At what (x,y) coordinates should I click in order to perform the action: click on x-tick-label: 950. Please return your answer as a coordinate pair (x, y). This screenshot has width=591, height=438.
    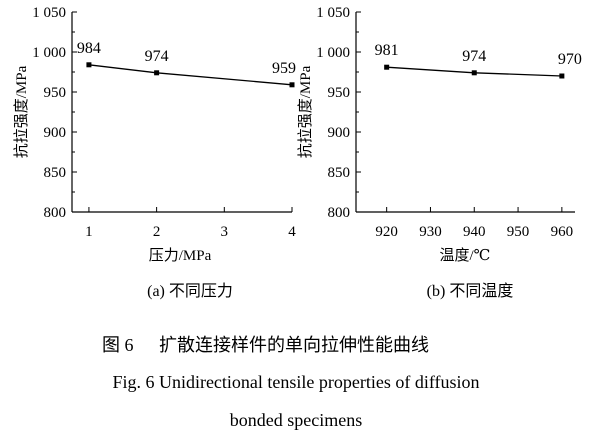
    Looking at the image, I should click on (518, 232).